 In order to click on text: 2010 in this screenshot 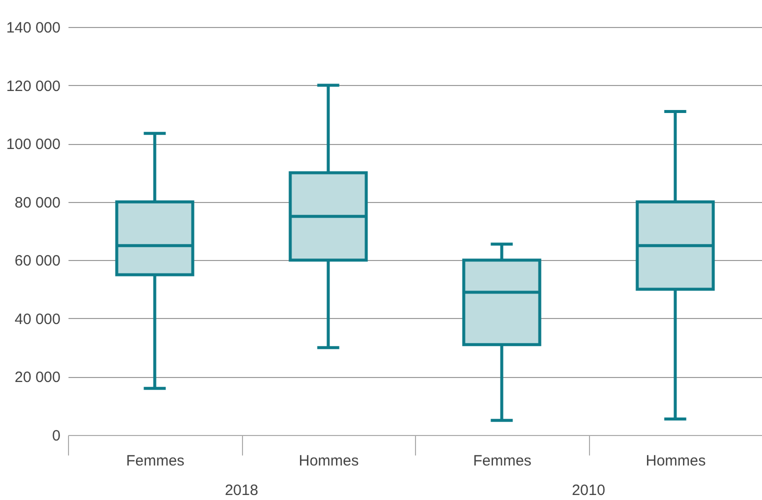, I will do `click(589, 490)`.